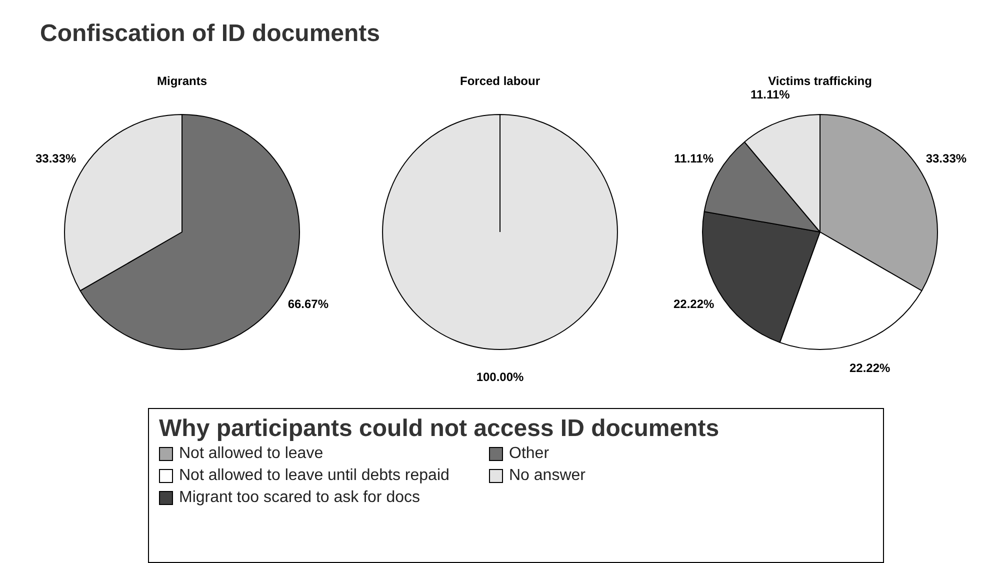 The height and width of the screenshot is (563, 992). I want to click on legend-title: Why participants could not access ID documents, so click(439, 429).